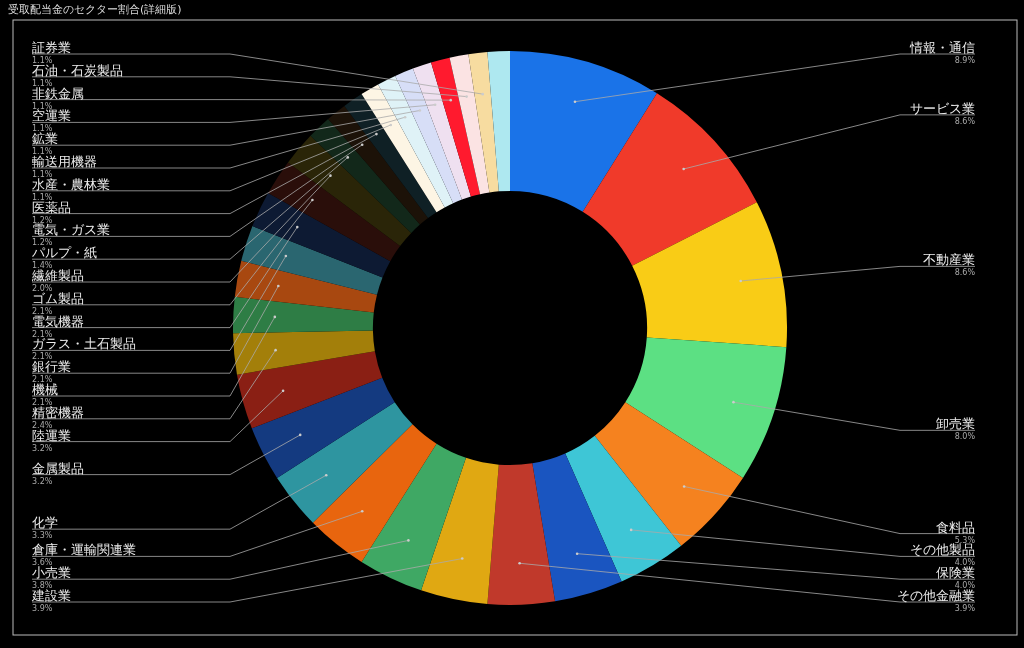 The image size is (1024, 648). Describe the element at coordinates (84, 550) in the screenshot. I see `slice-label: 倉庫・運輸関連業` at that location.